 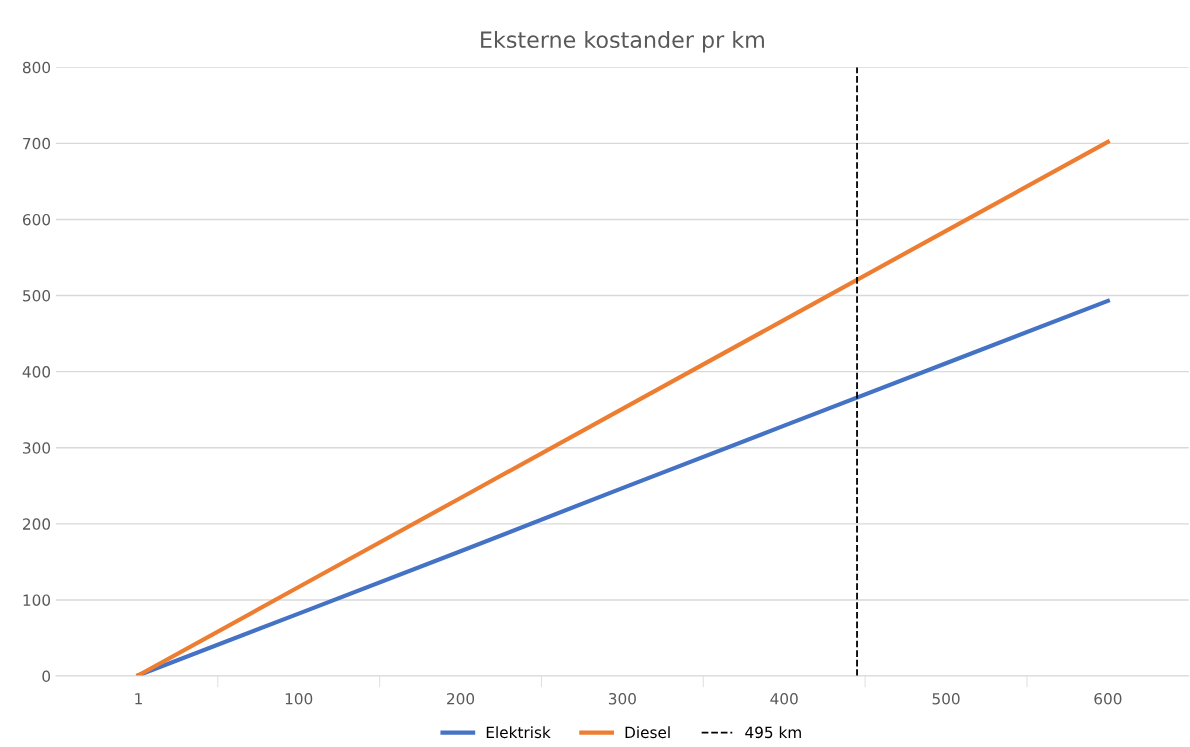 I want to click on y-tick-label: 300, so click(x=37, y=448).